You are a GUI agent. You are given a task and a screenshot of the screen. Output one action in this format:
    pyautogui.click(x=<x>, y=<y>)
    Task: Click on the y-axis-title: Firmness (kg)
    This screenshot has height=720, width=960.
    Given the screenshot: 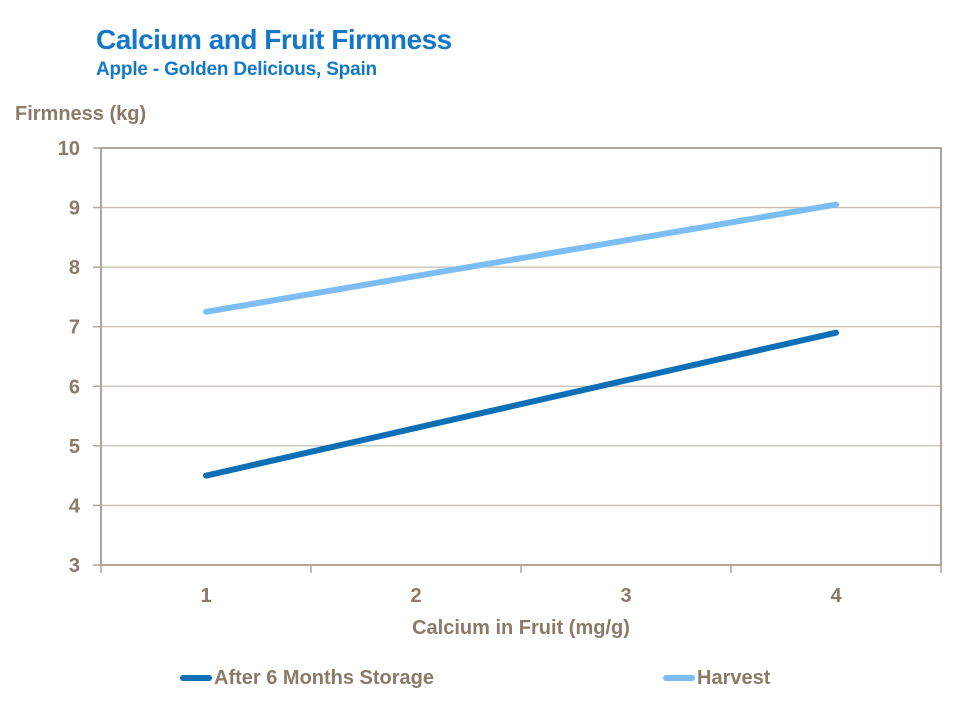 What is the action you would take?
    pyautogui.click(x=81, y=114)
    